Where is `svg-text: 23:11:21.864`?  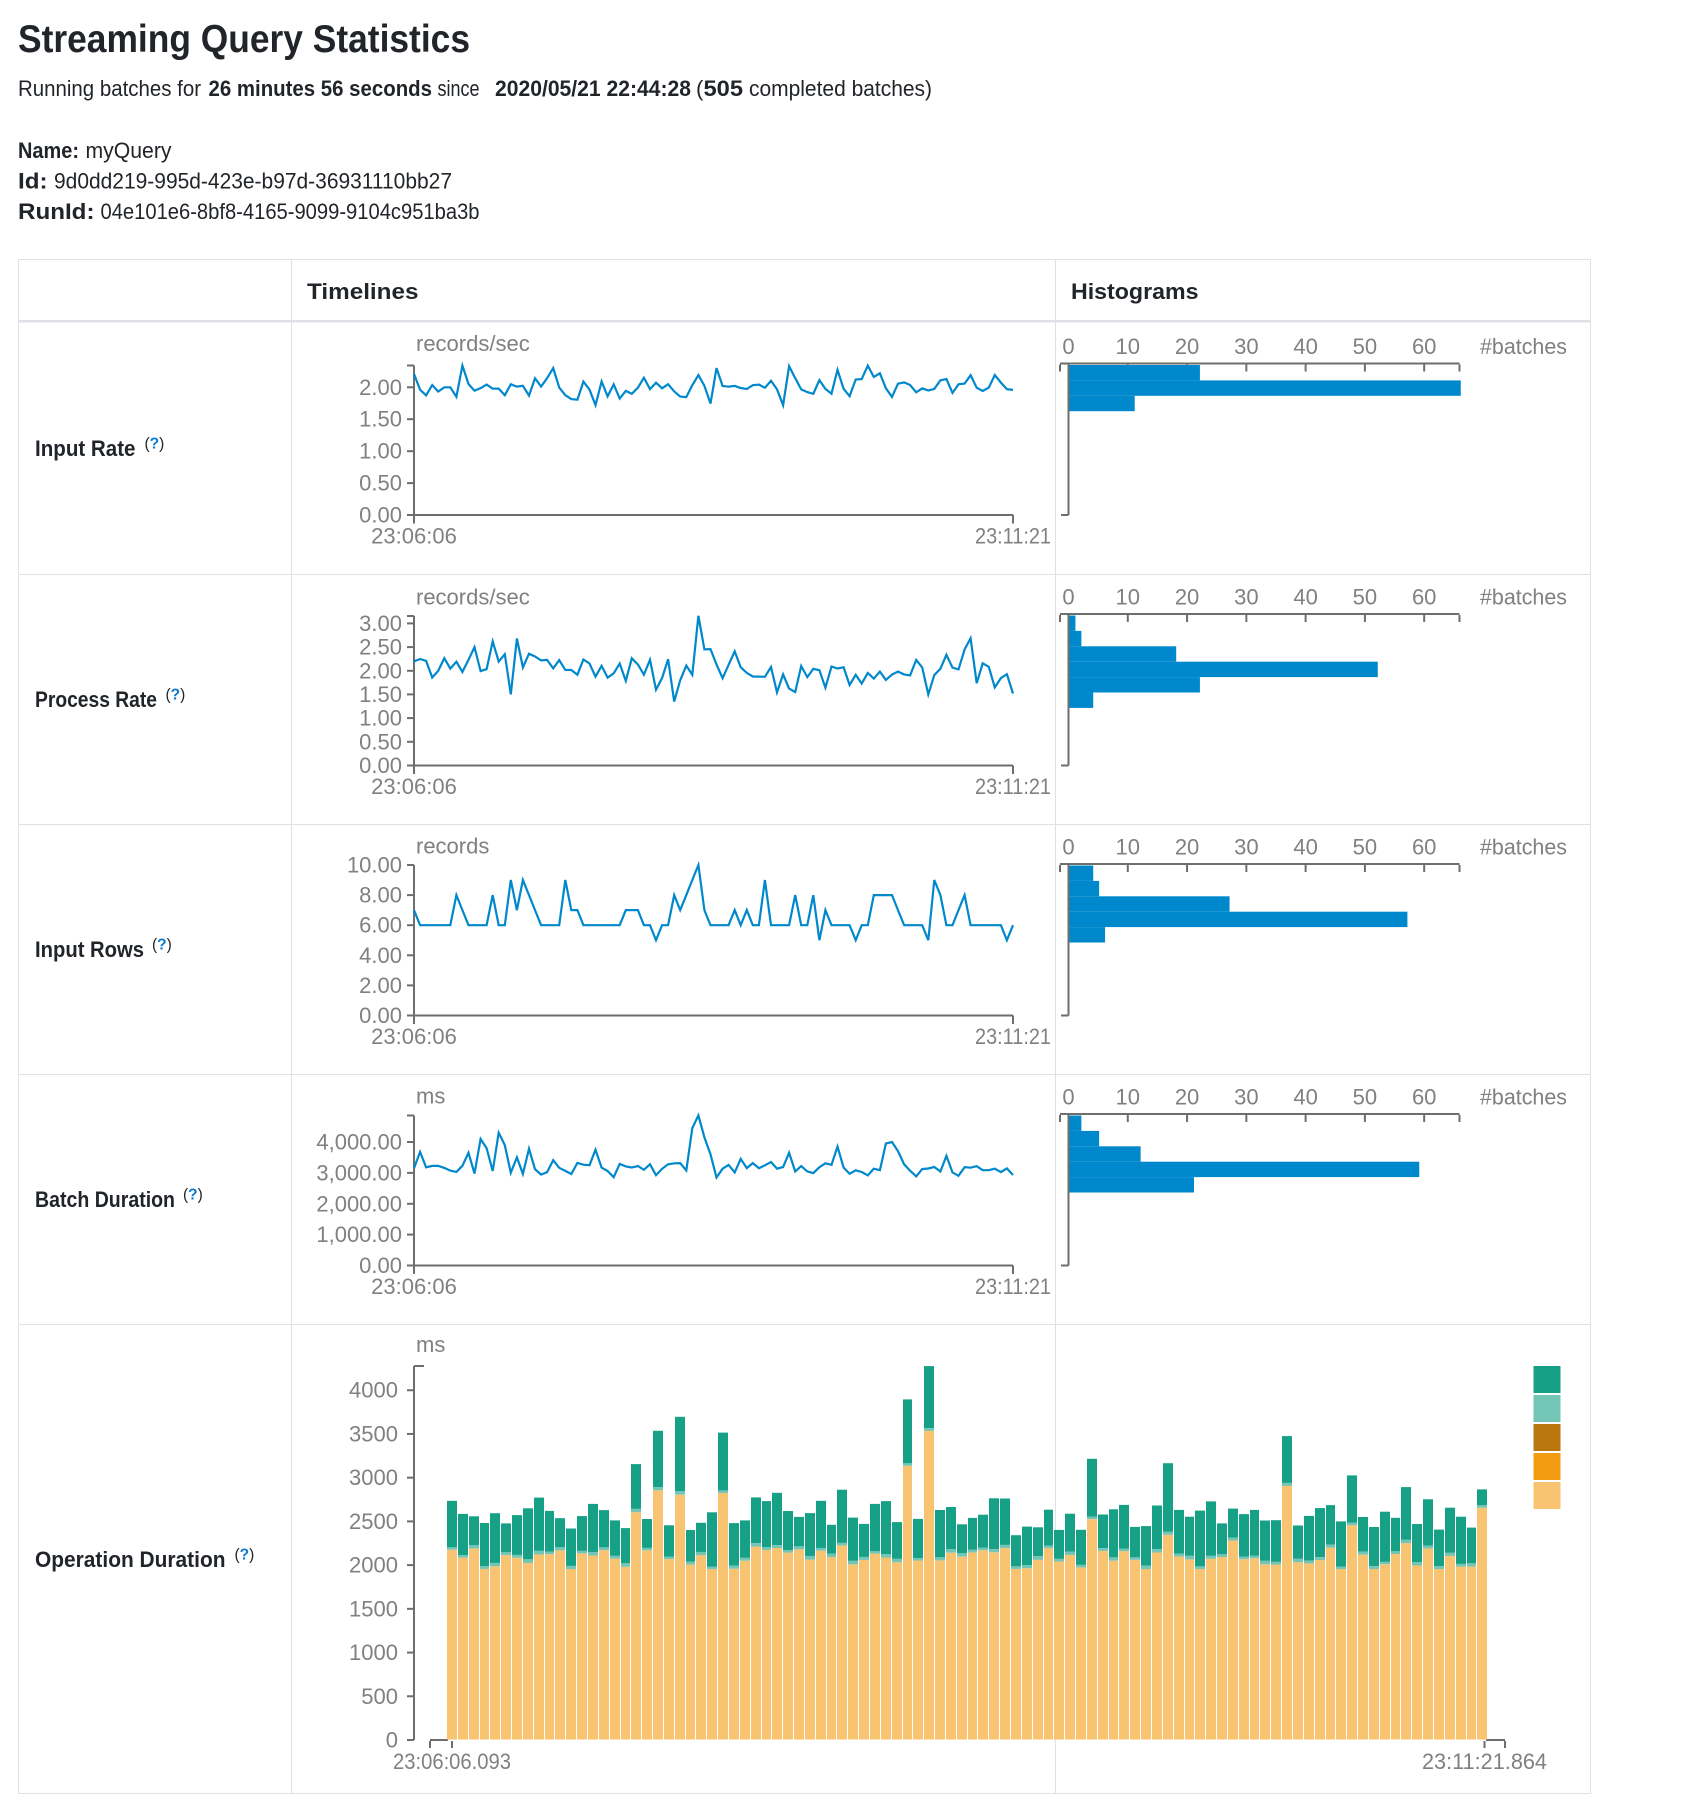 svg-text: 23:11:21.864 is located at coordinates (1484, 1761).